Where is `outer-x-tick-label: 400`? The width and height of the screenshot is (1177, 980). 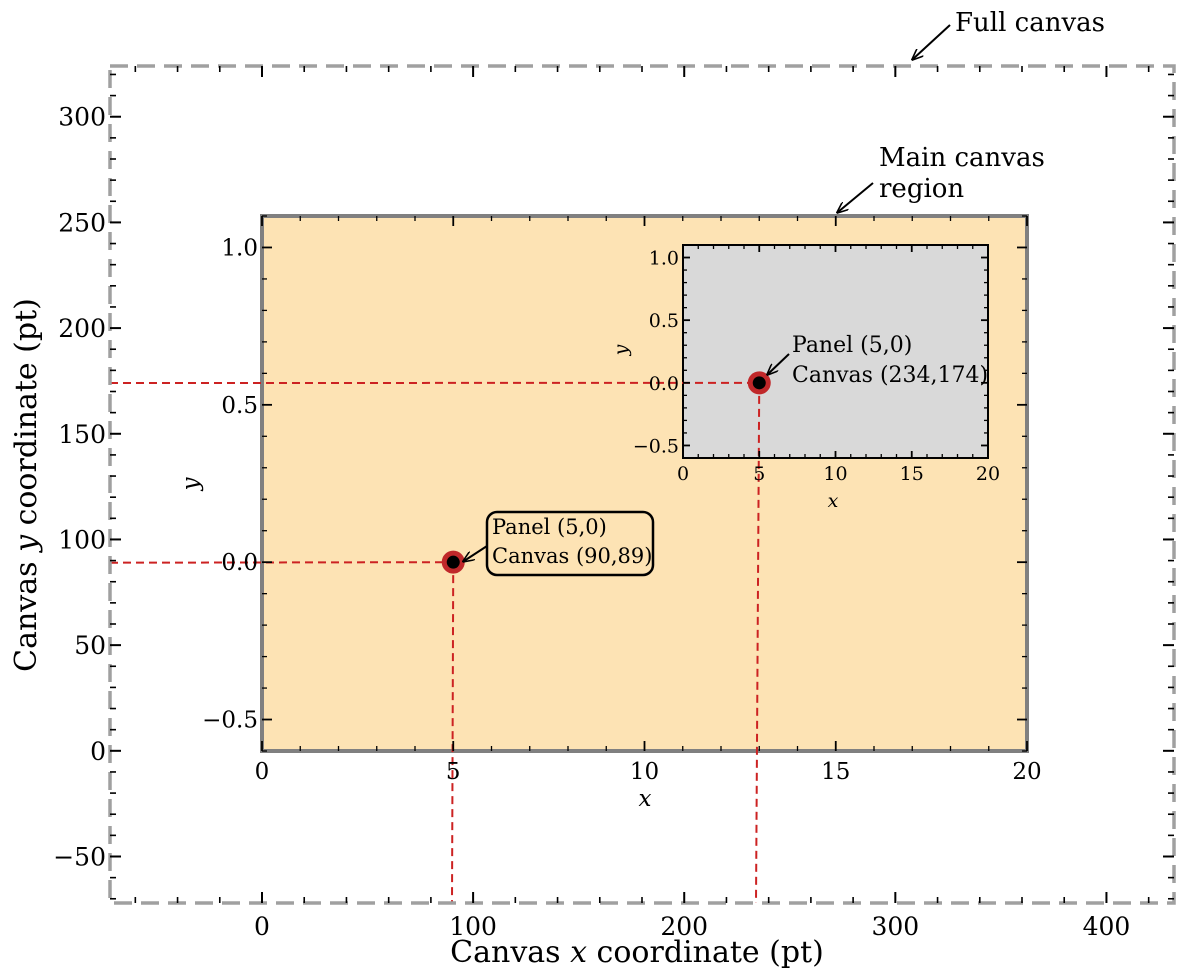 outer-x-tick-label: 400 is located at coordinates (1107, 926).